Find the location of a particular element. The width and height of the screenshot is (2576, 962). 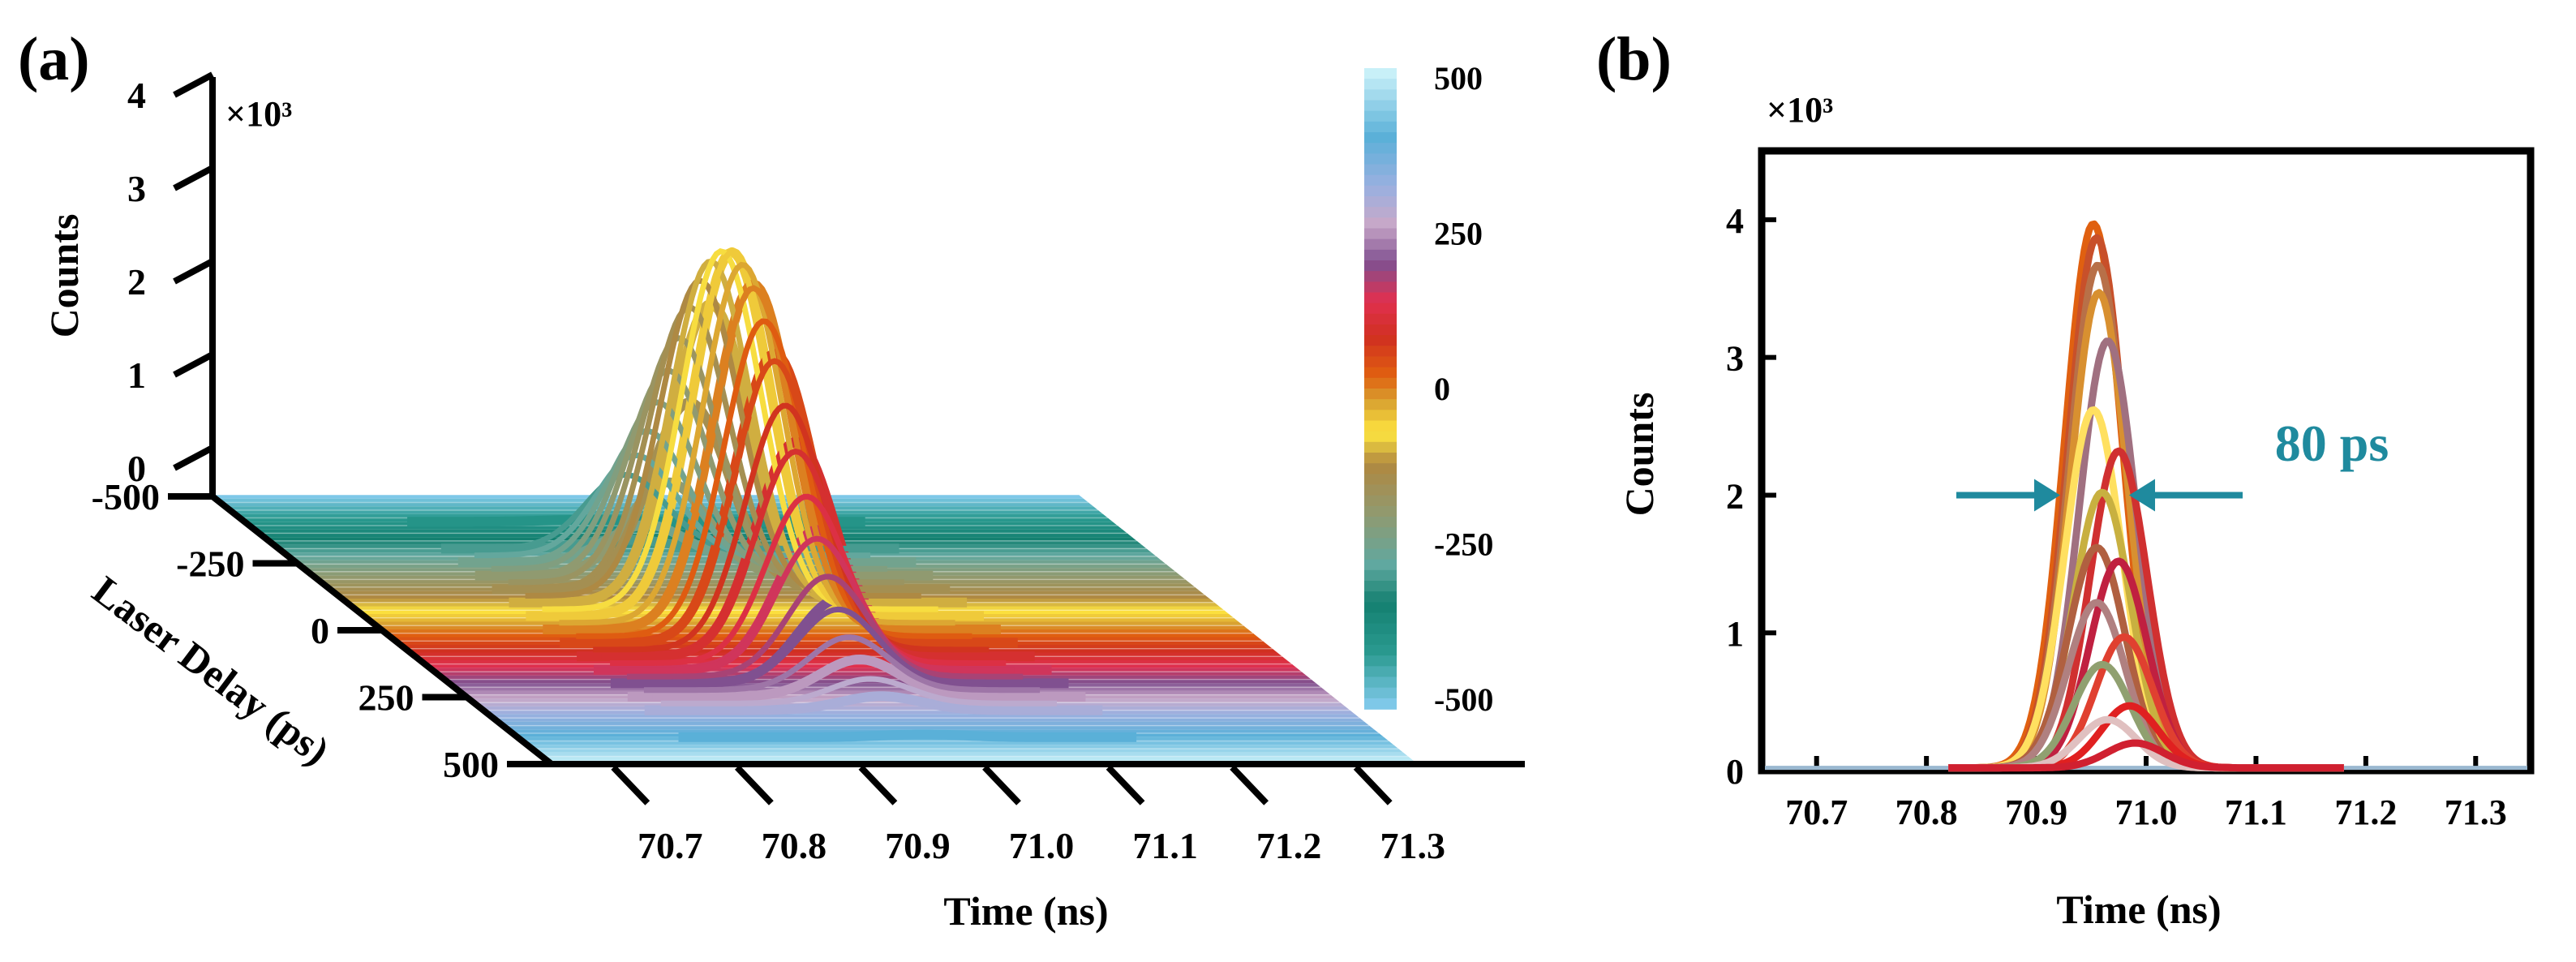

panel-b-annotation-text: 80 ps is located at coordinates (2332, 443).